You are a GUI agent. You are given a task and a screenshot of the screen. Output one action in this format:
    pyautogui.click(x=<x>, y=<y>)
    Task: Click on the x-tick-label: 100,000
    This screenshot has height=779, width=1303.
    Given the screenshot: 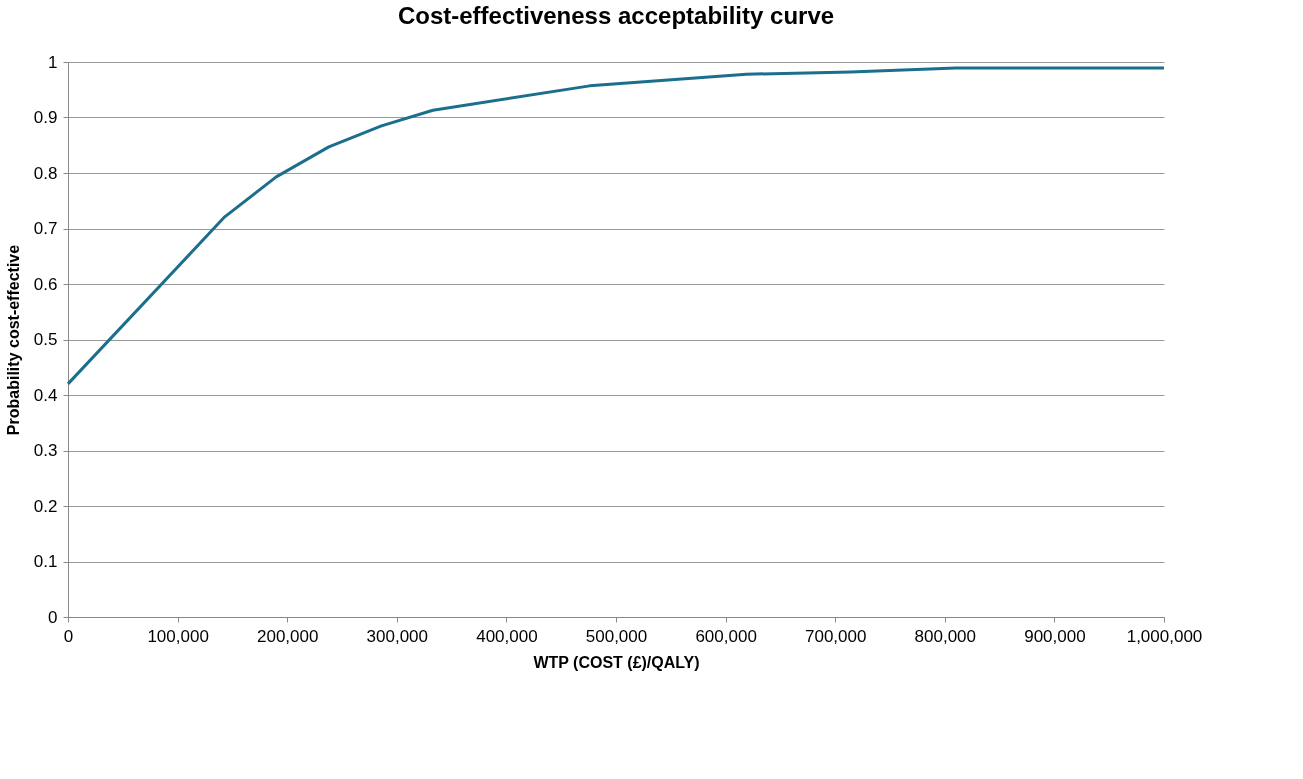 What is the action you would take?
    pyautogui.click(x=178, y=636)
    